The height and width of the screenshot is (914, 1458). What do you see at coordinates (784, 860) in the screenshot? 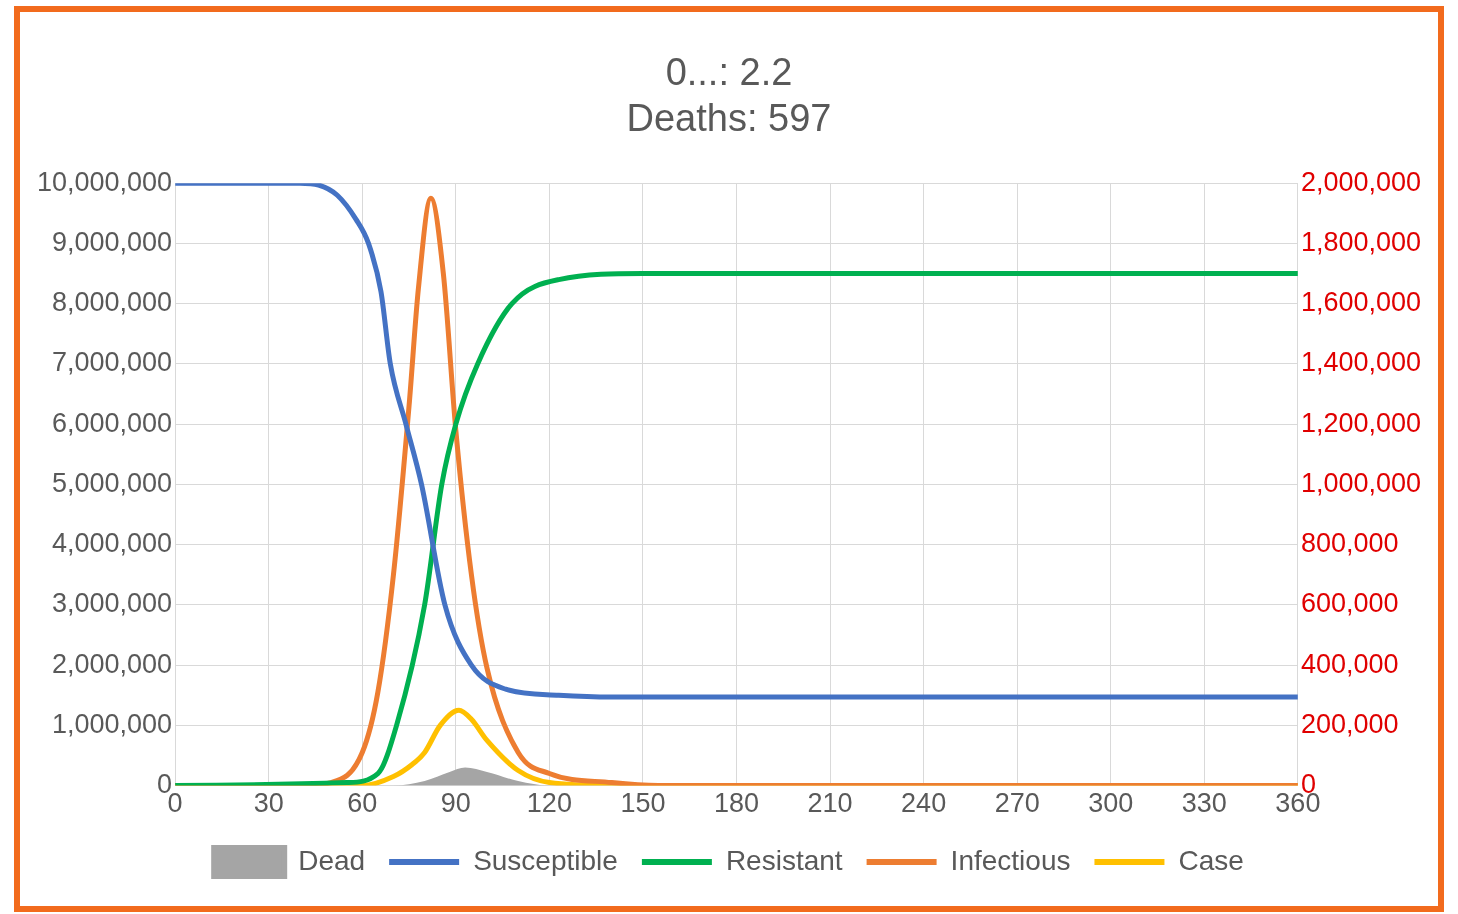
I see `legend-label: Resistant` at bounding box center [784, 860].